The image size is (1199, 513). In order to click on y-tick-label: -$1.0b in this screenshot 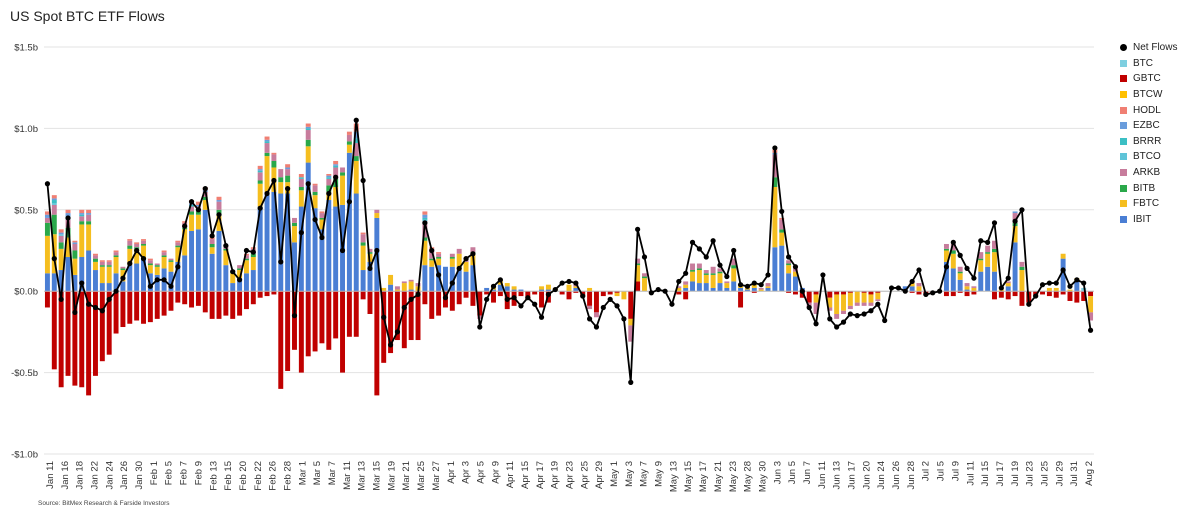, I will do `click(24, 455)`.